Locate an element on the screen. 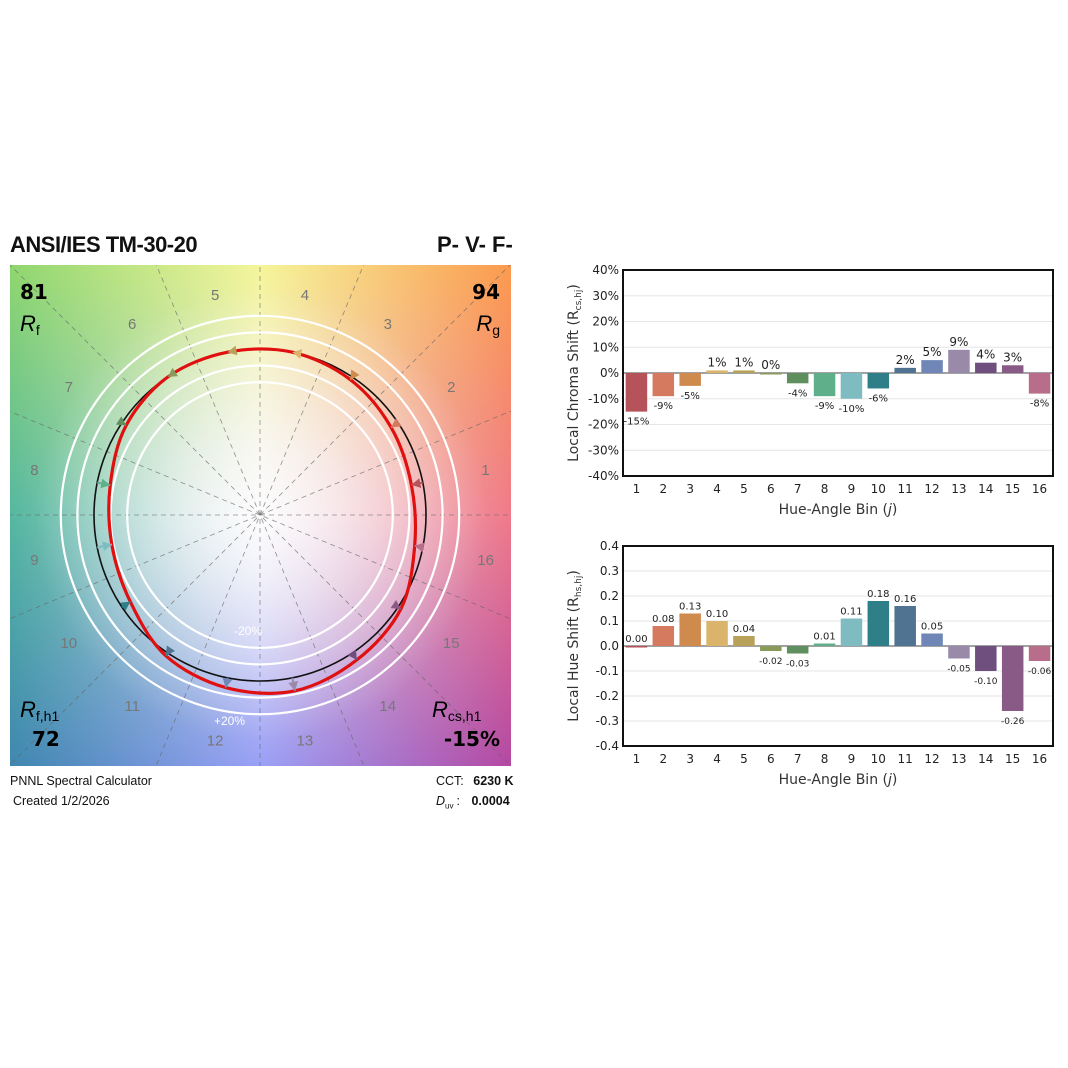  data-label-16: -0.06 is located at coordinates (1040, 672).